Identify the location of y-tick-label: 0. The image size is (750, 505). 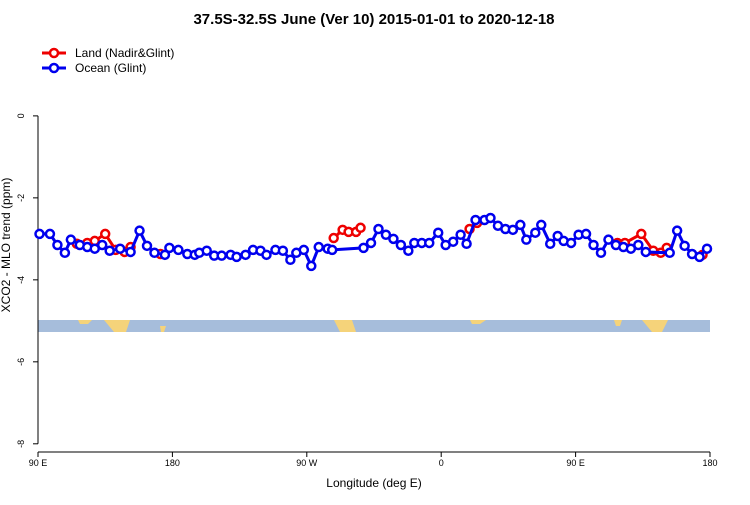
(21, 115).